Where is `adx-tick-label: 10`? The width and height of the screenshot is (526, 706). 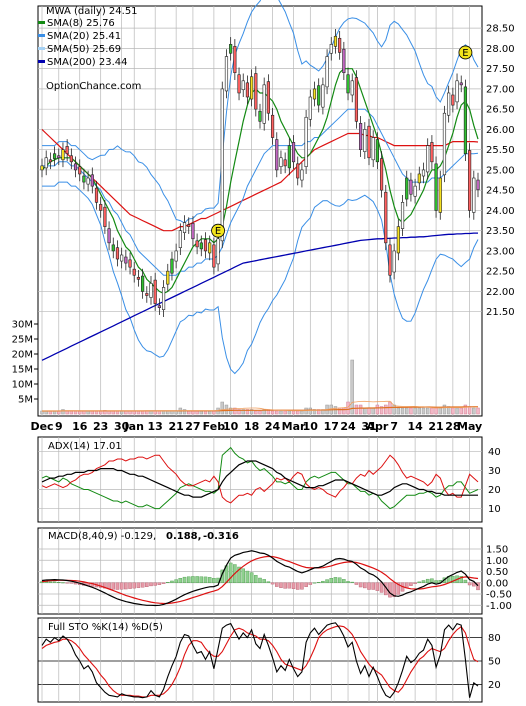 adx-tick-label: 10 is located at coordinates (494, 509).